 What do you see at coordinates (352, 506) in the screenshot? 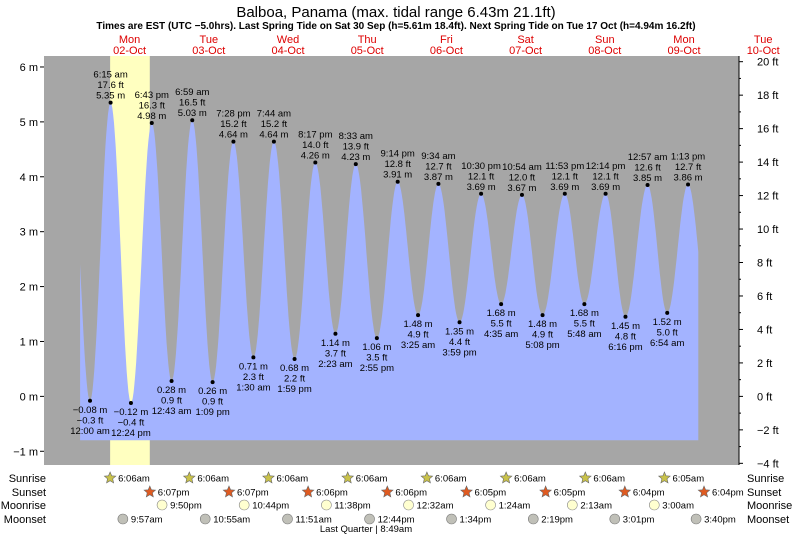
I see `moonrise-time-label: 11:38pm` at bounding box center [352, 506].